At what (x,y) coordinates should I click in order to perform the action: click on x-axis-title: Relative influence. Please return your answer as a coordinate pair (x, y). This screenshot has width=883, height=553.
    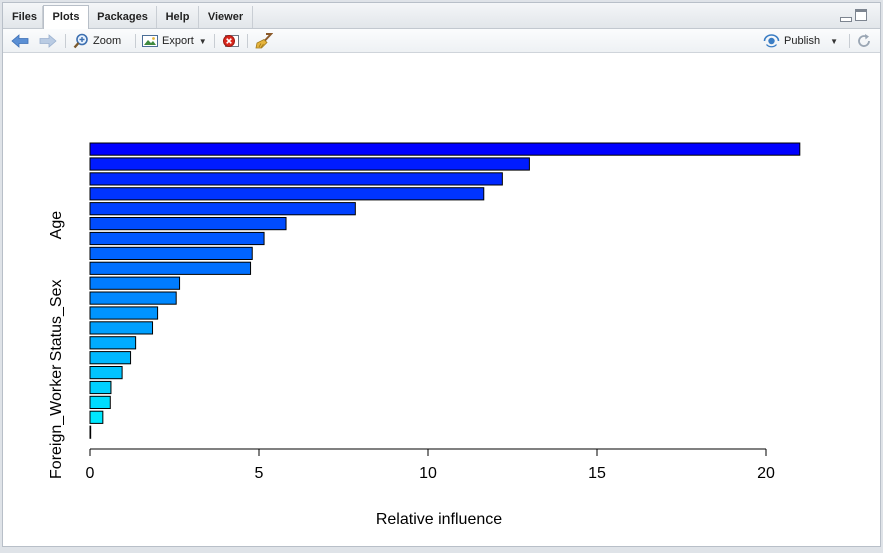
    Looking at the image, I should click on (439, 519).